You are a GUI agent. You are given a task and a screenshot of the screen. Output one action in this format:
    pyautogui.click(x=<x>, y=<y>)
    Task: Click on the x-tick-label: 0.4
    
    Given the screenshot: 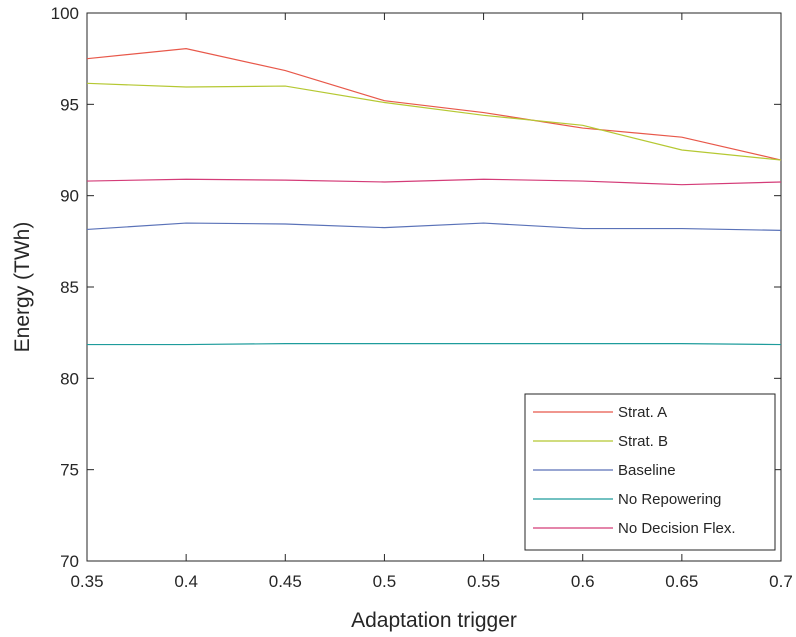 What is the action you would take?
    pyautogui.click(x=186, y=581)
    